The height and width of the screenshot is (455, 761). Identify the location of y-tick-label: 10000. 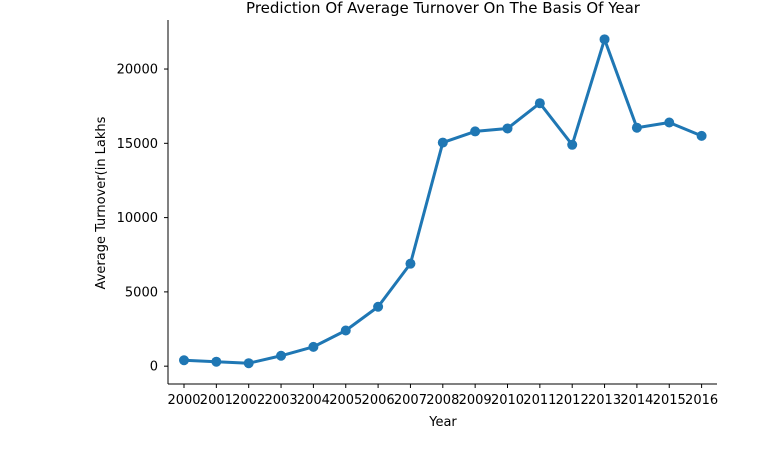
(137, 218).